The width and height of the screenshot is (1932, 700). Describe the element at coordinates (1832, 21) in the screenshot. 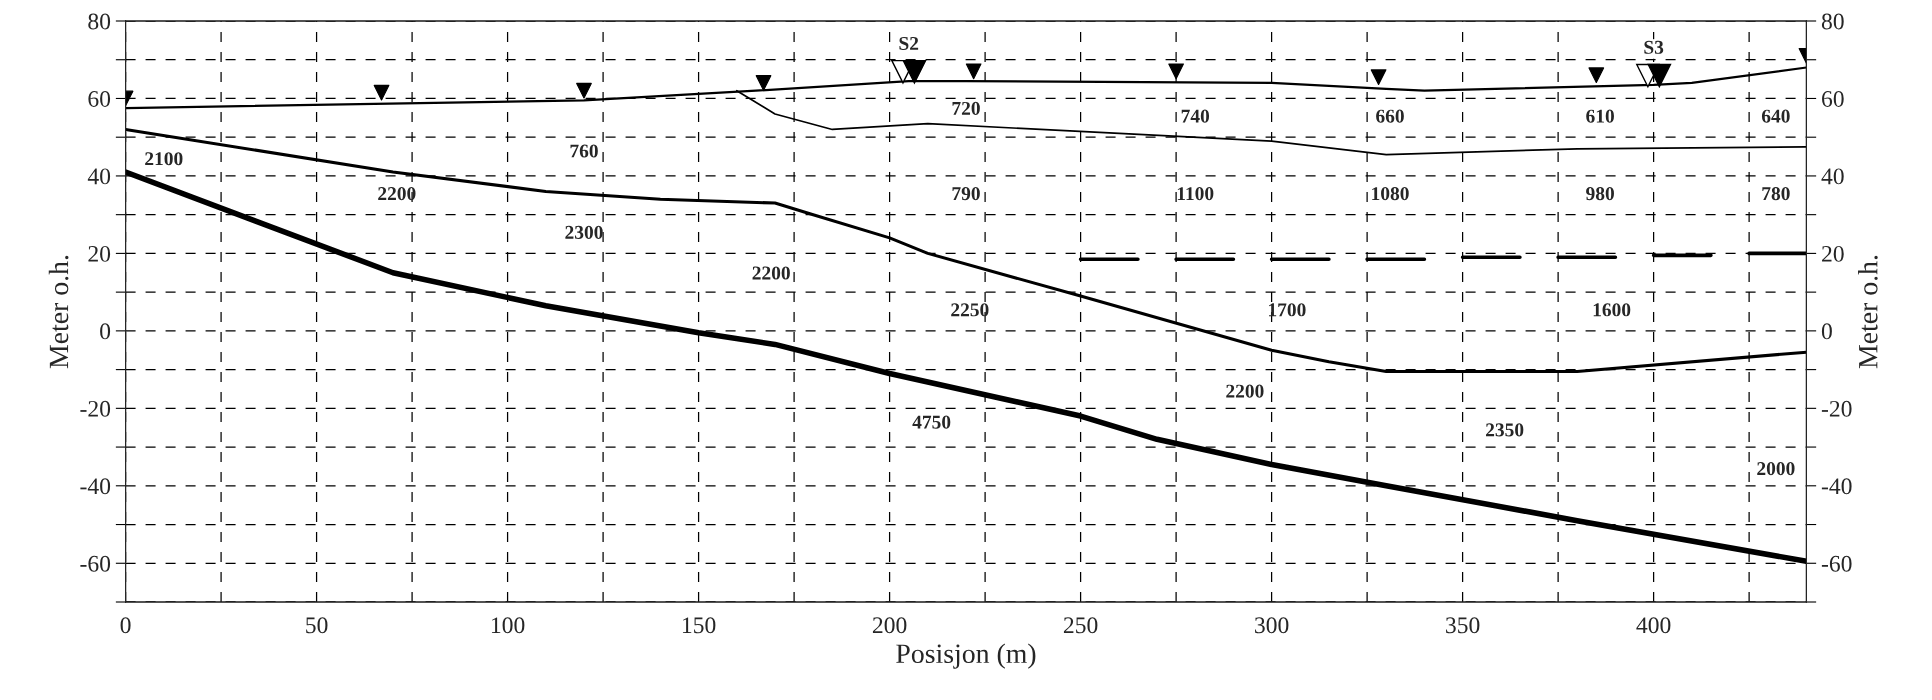

I see `y2-tick-label: 80` at that location.